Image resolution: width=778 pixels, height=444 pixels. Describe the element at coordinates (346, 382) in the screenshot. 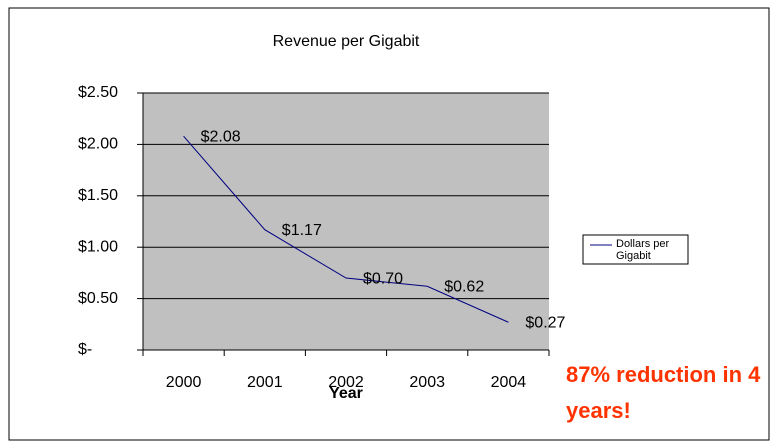

I see `x-tick-label: 2002` at that location.